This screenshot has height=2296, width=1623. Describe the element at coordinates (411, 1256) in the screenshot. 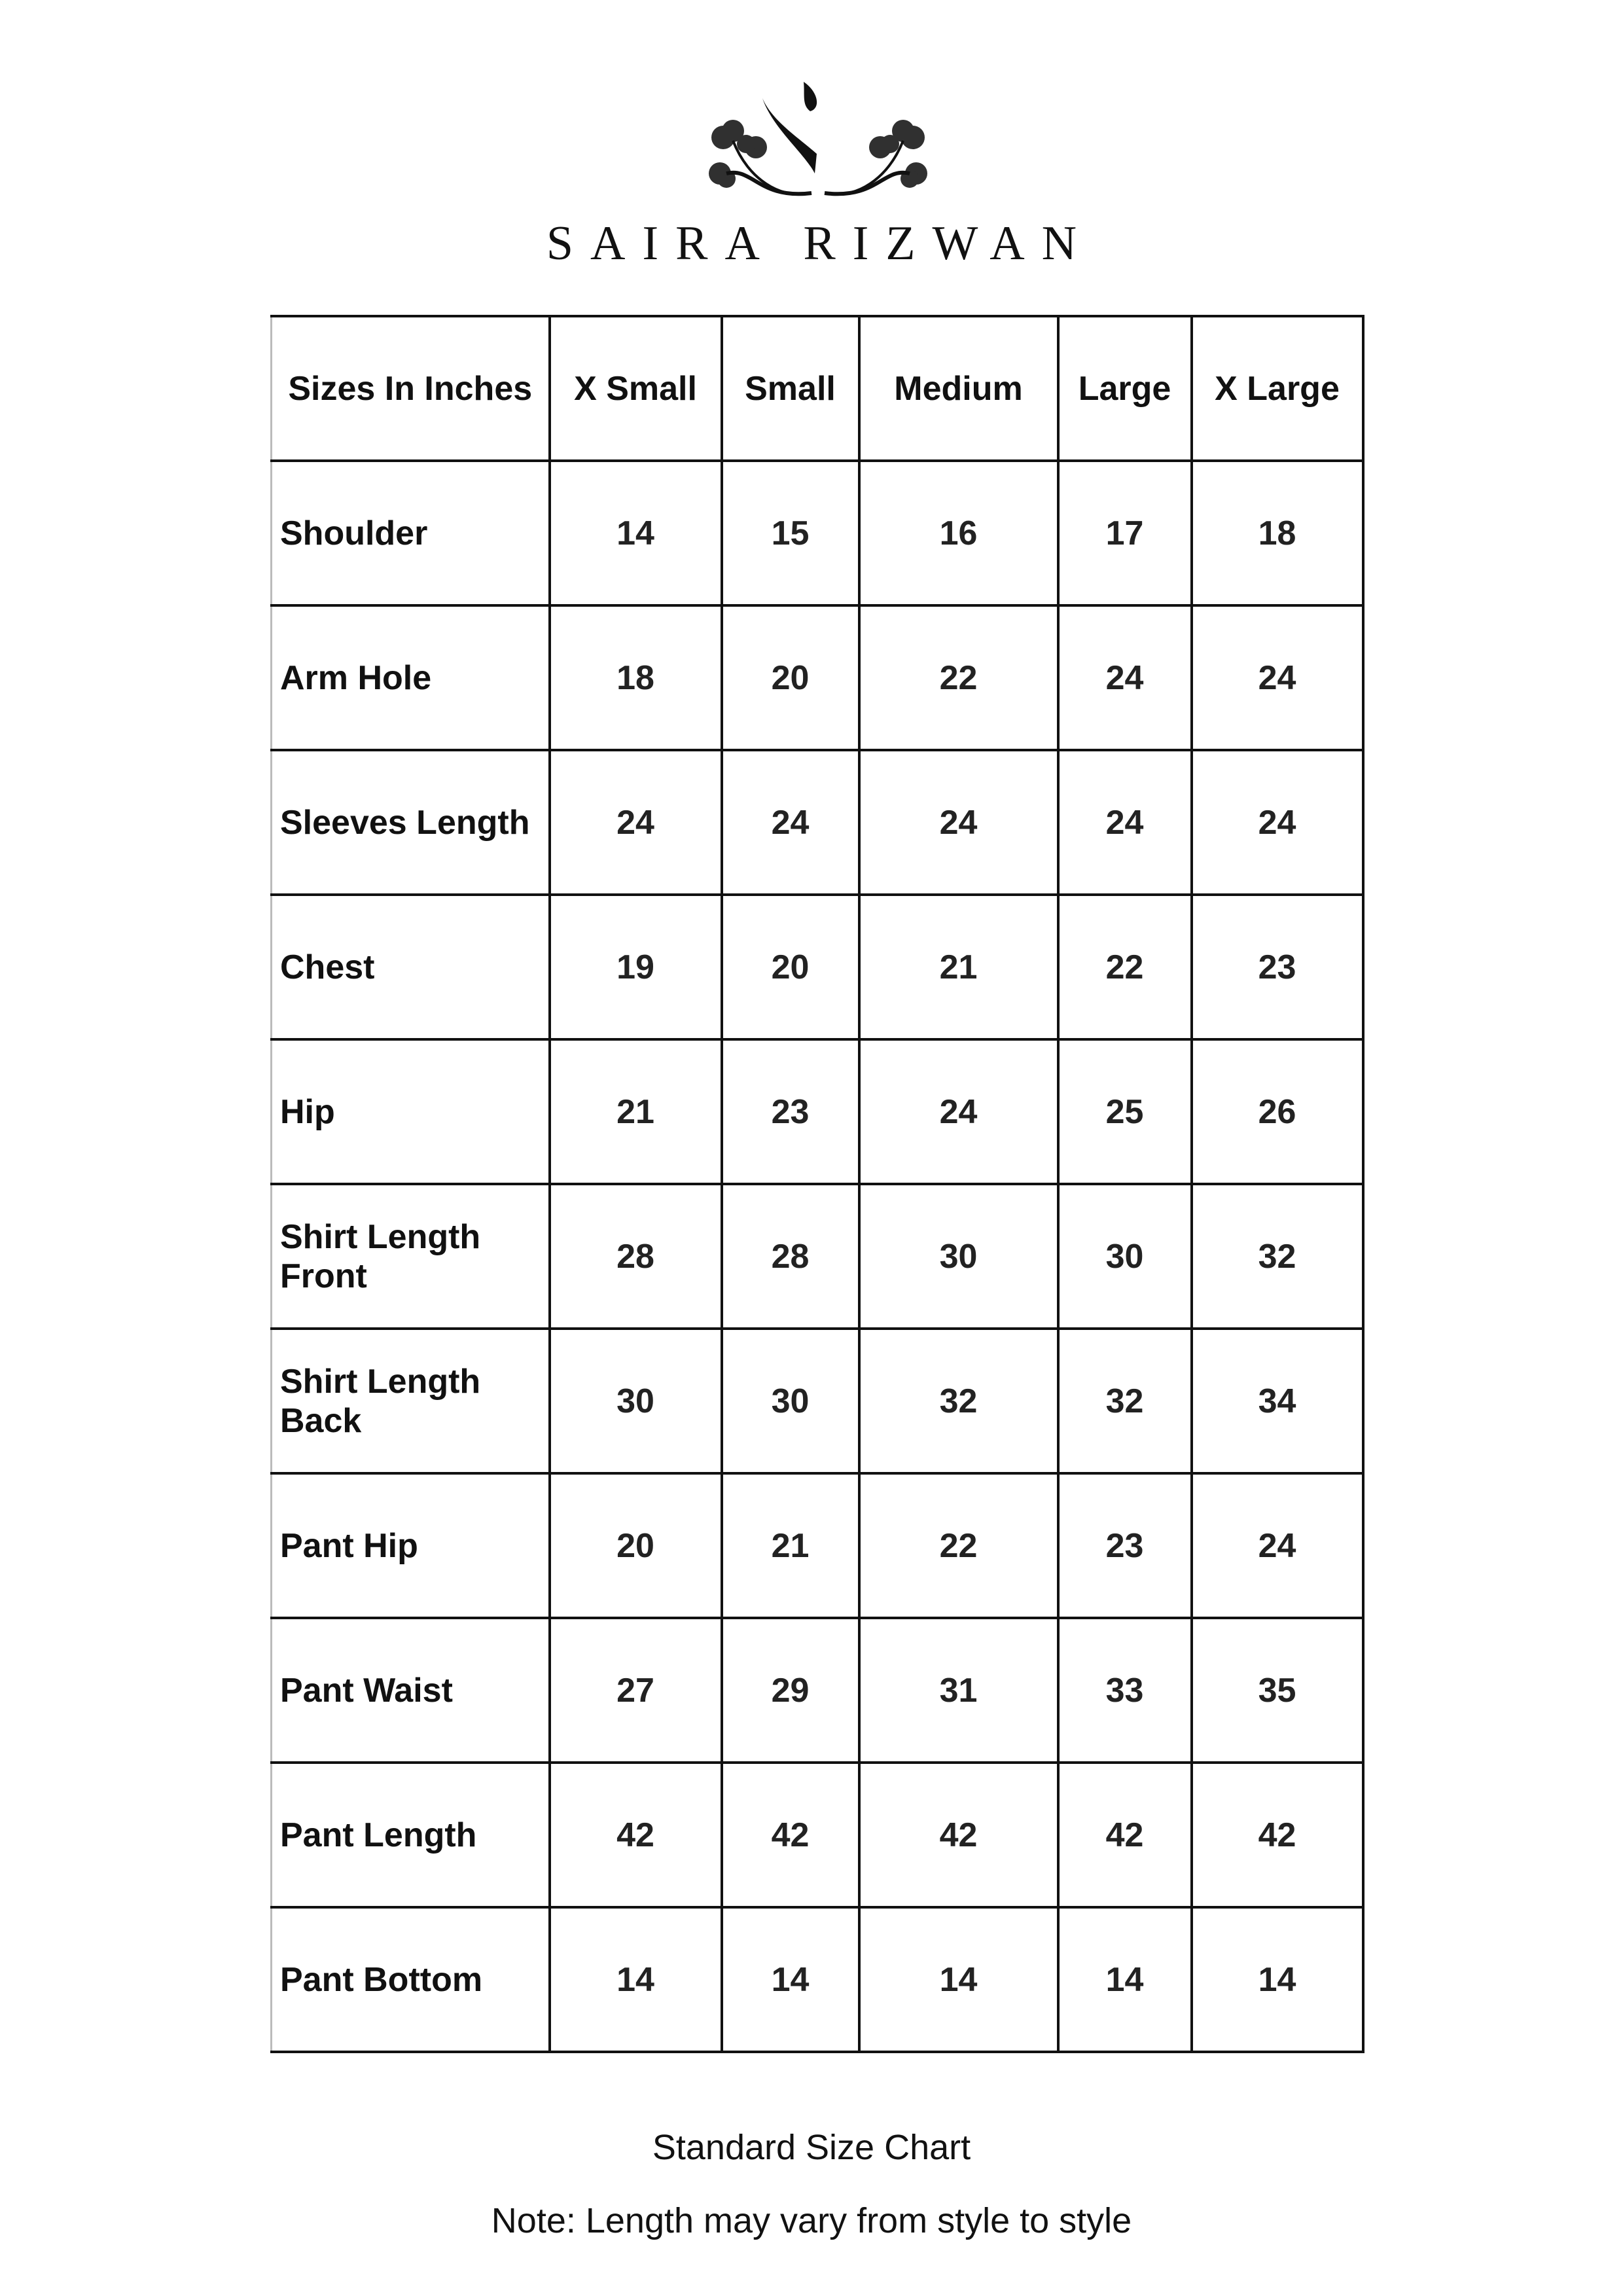

I see `row-label: Shirt Length Front` at that location.